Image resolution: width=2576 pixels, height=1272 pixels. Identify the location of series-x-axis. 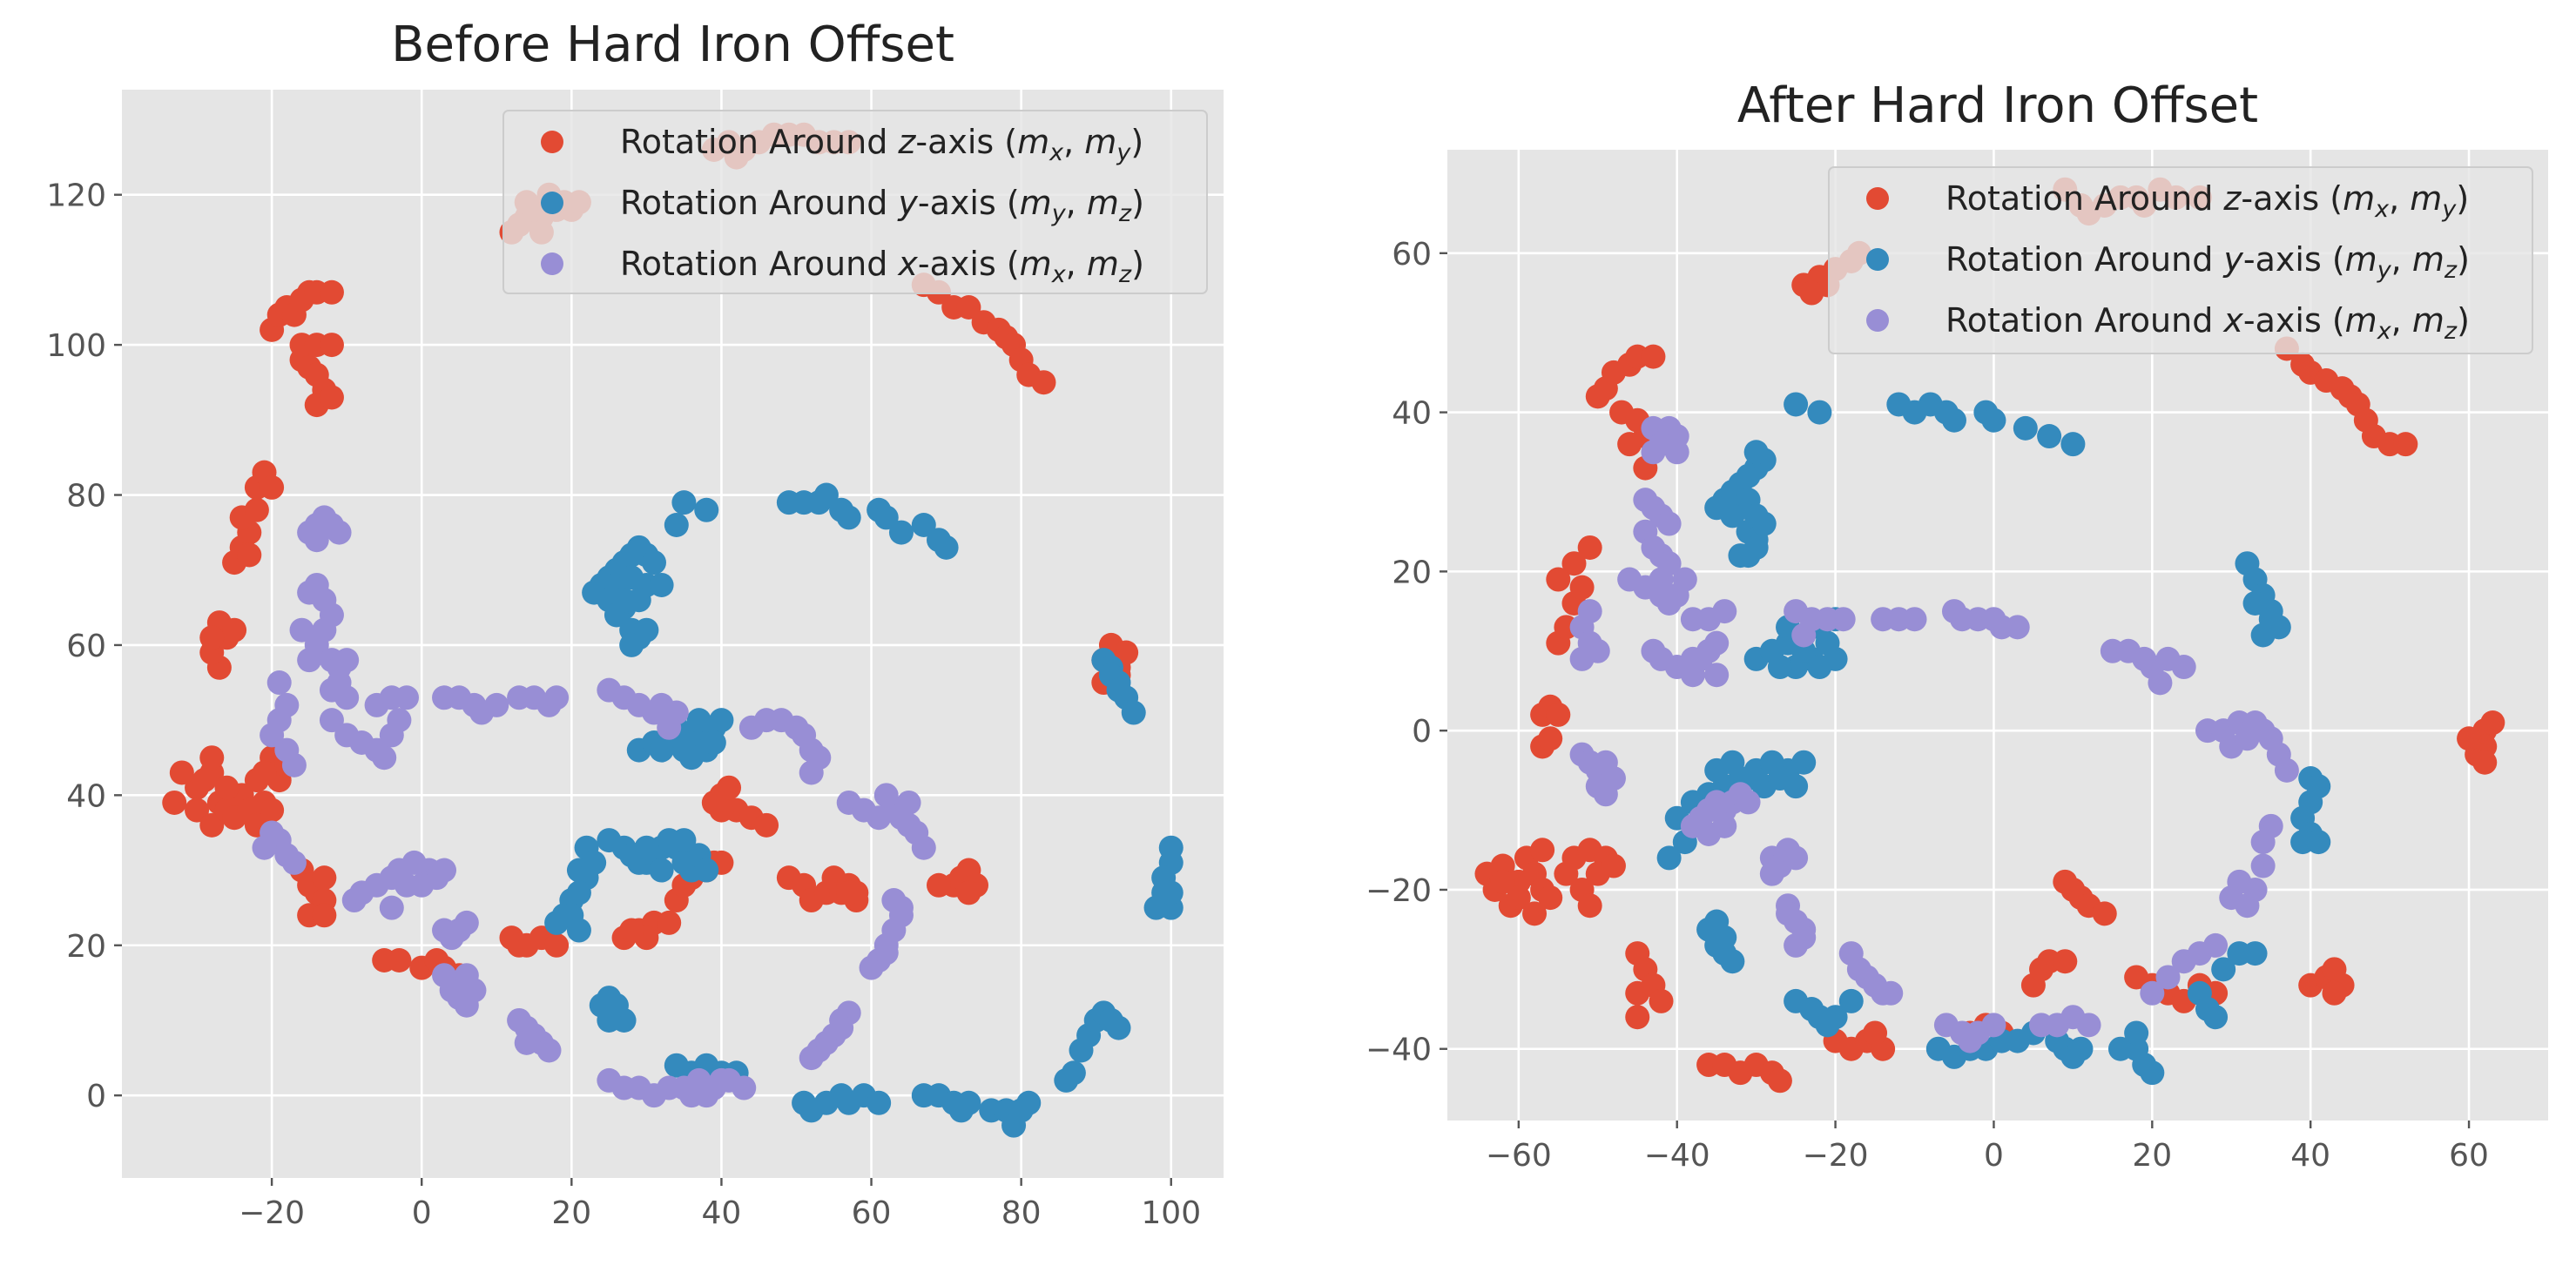
(594, 806).